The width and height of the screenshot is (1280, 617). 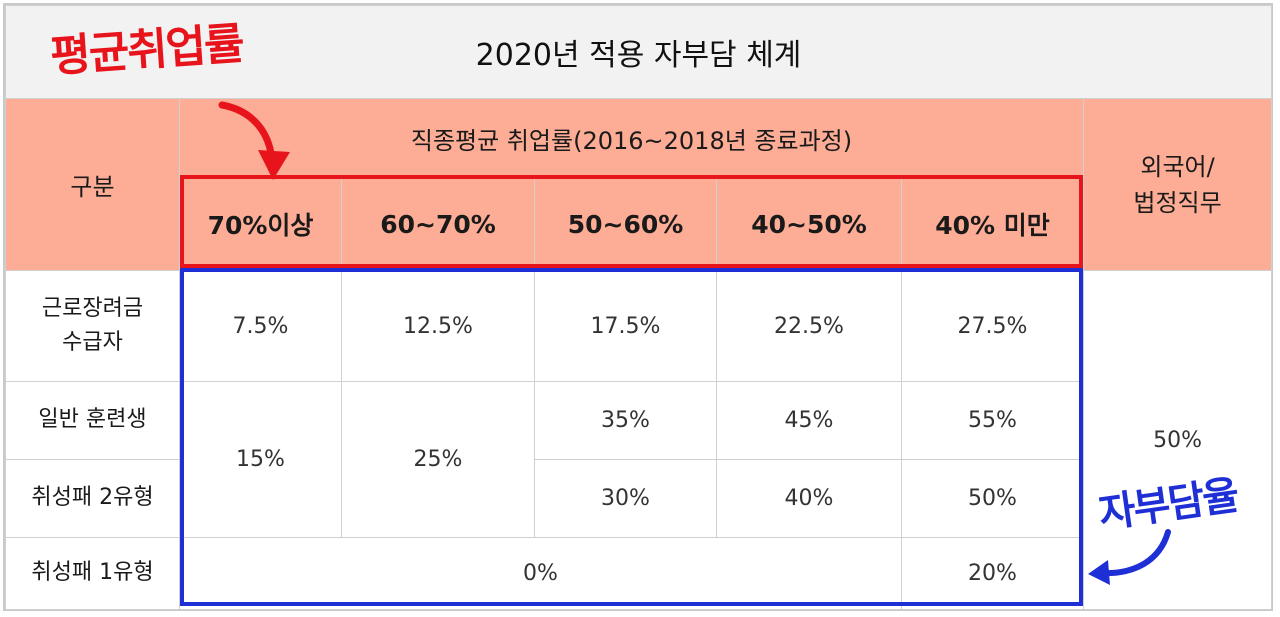 I want to click on table-cell: 12.5%, so click(x=438, y=326).